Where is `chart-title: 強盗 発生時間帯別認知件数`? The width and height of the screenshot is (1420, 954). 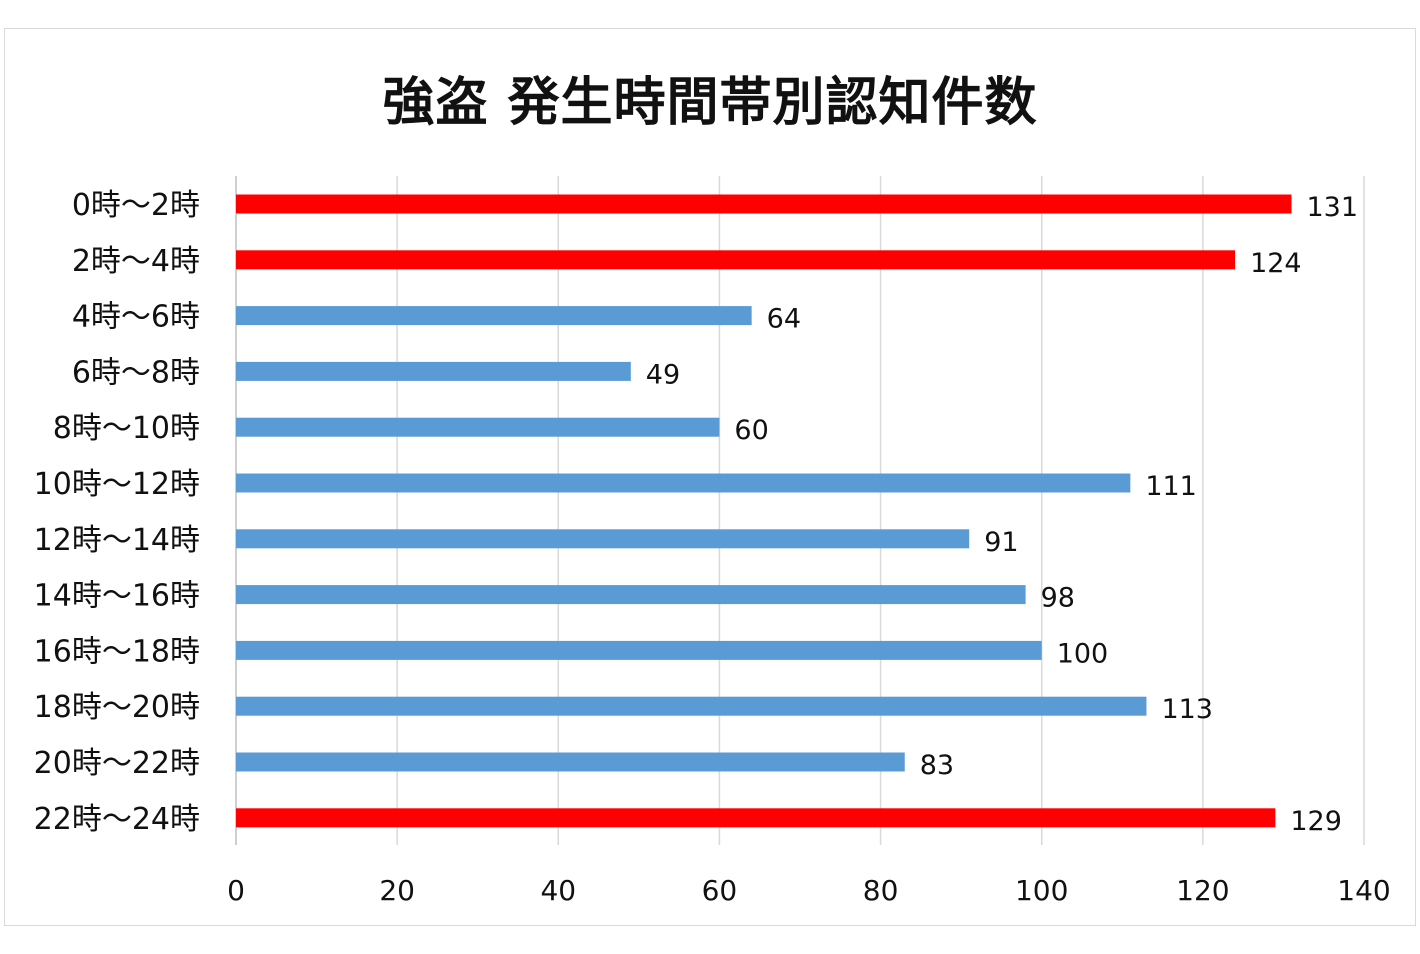 chart-title: 強盗 発生時間帯別認知件数 is located at coordinates (710, 103).